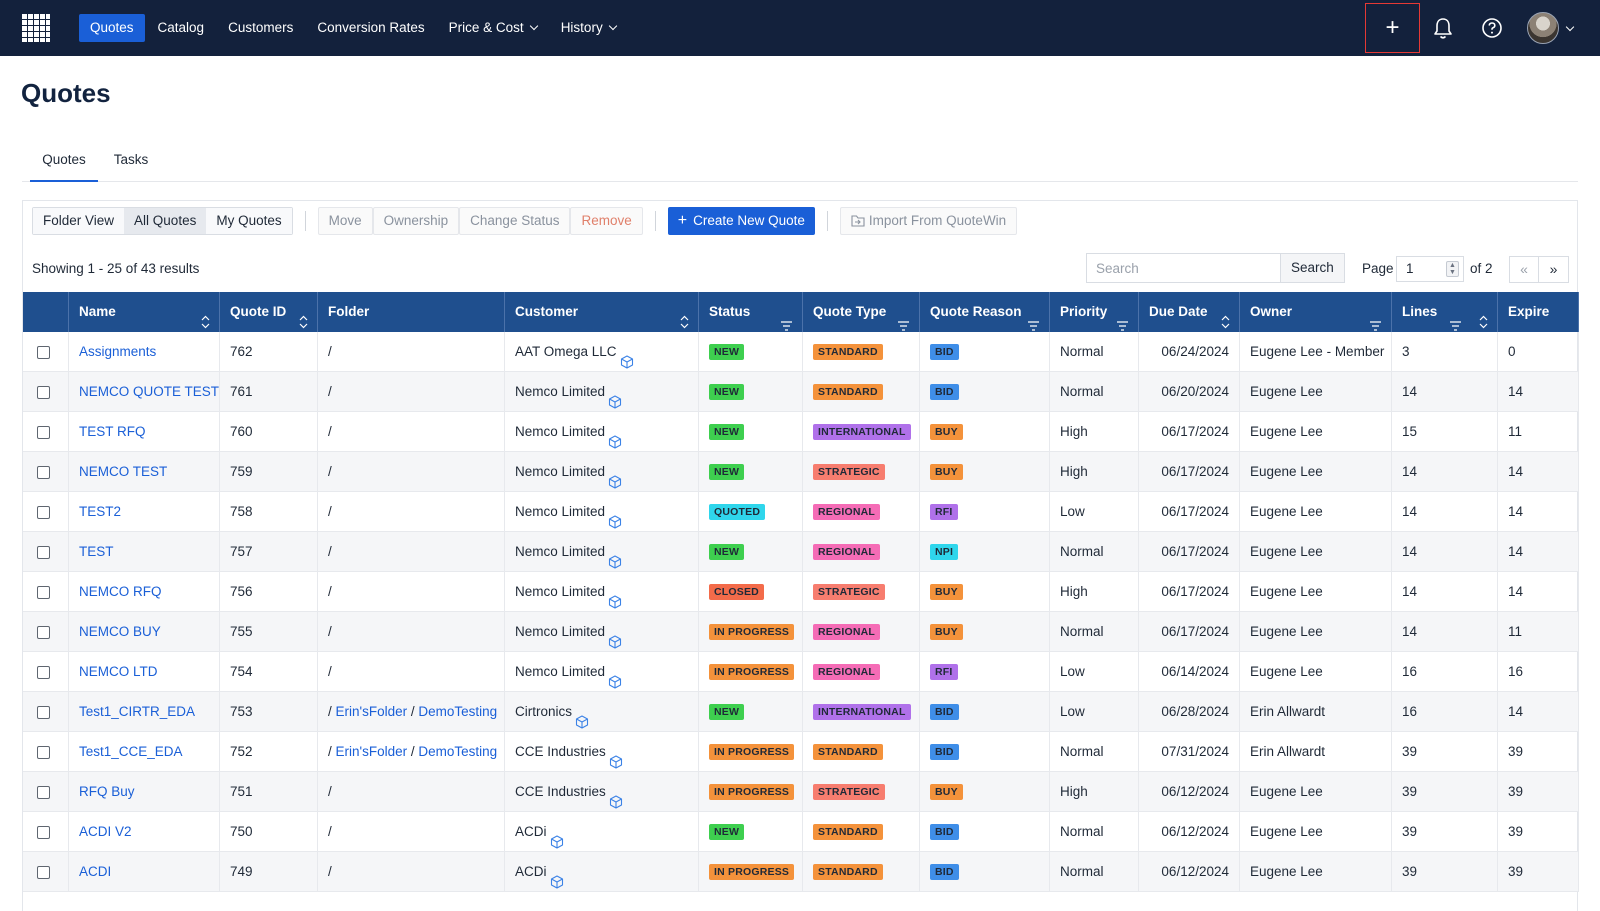 The image size is (1600, 911). Describe the element at coordinates (493, 28) in the screenshot. I see `nav-item-price-cost: Price & Cost` at that location.